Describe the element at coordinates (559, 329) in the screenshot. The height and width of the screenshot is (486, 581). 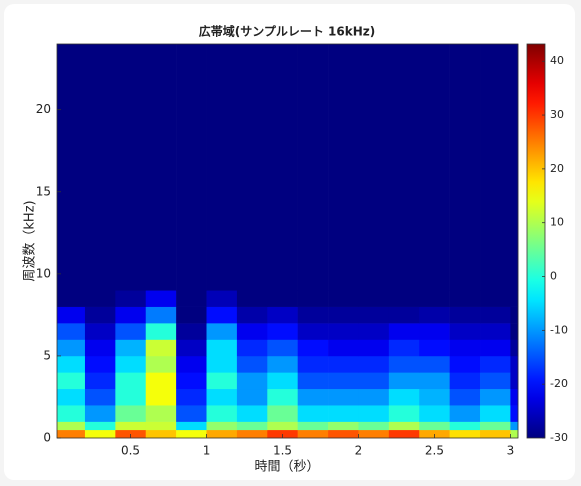
I see `colorbar-tick-label: -10` at that location.